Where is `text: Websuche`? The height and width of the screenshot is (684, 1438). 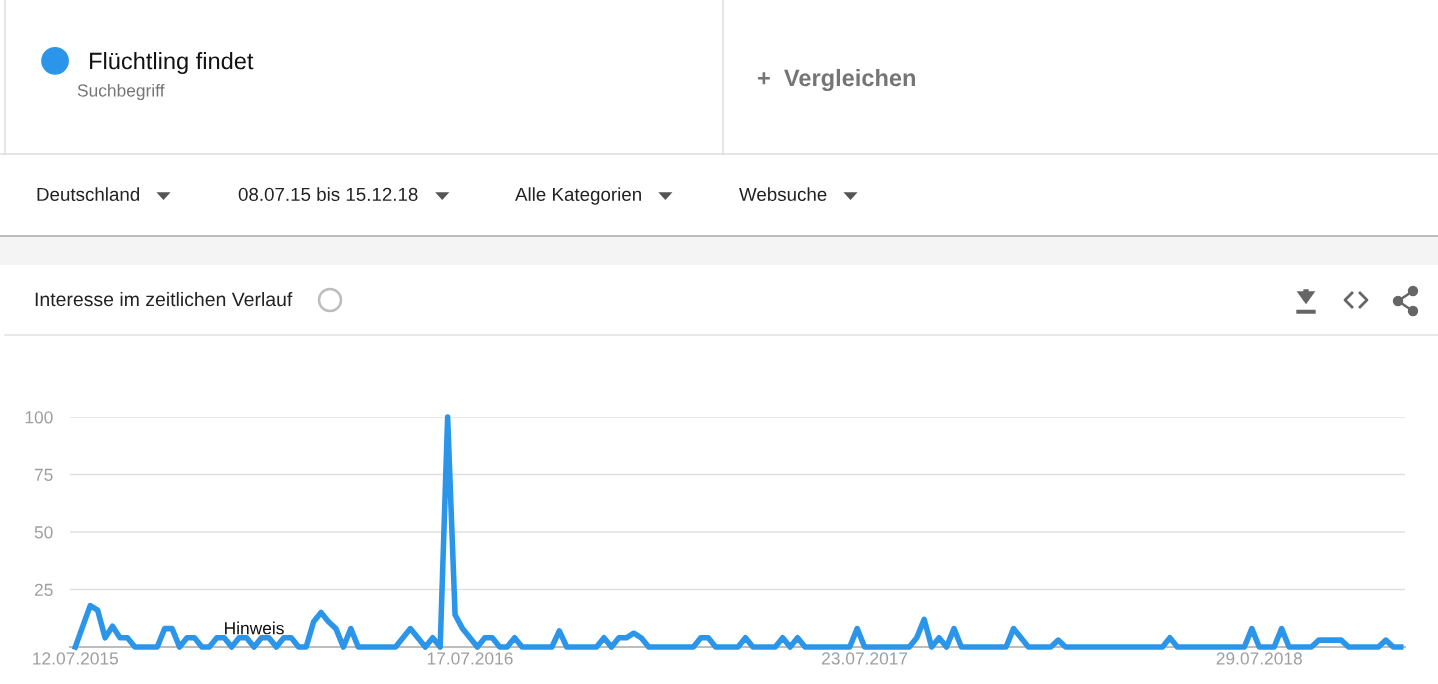 text: Websuche is located at coordinates (783, 194).